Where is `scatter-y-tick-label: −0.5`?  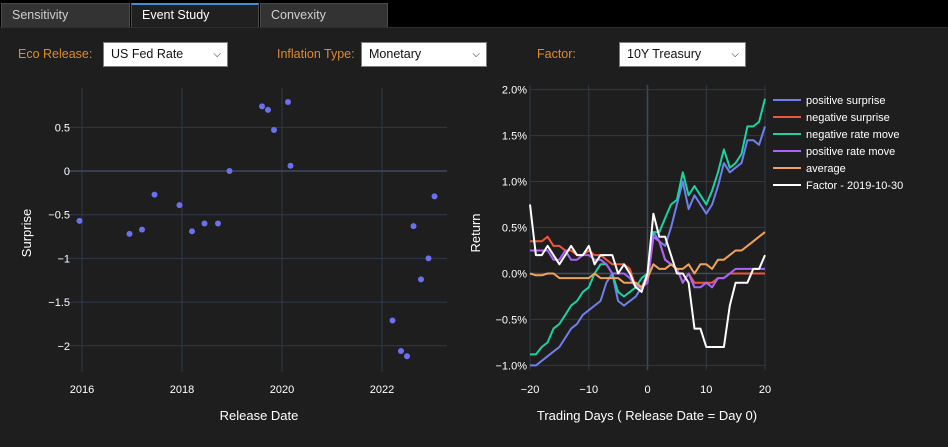 scatter-y-tick-label: −0.5 is located at coordinates (59, 216).